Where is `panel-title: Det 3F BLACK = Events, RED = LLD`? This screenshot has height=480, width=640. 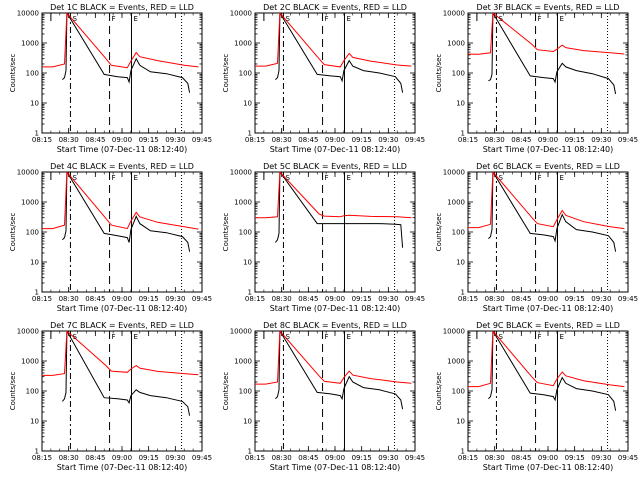 panel-title: Det 3F BLACK = Events, RED = LLD is located at coordinates (548, 7).